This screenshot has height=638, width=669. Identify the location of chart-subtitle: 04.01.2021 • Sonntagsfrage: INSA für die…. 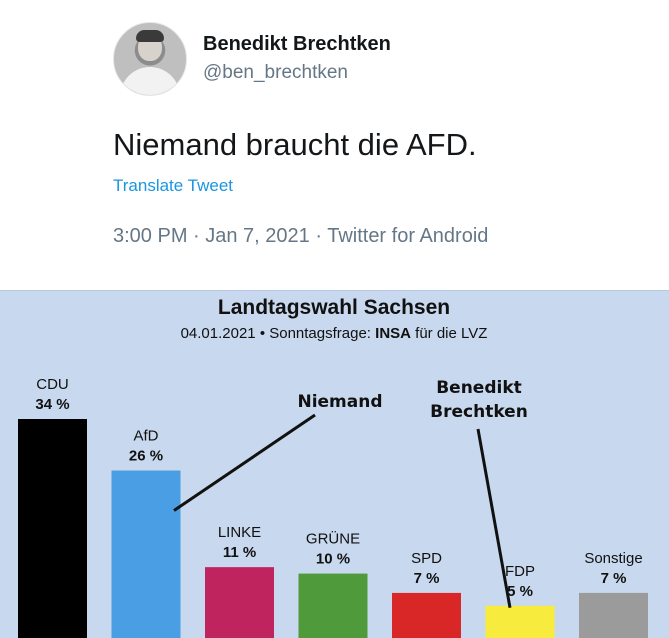
(334, 333).